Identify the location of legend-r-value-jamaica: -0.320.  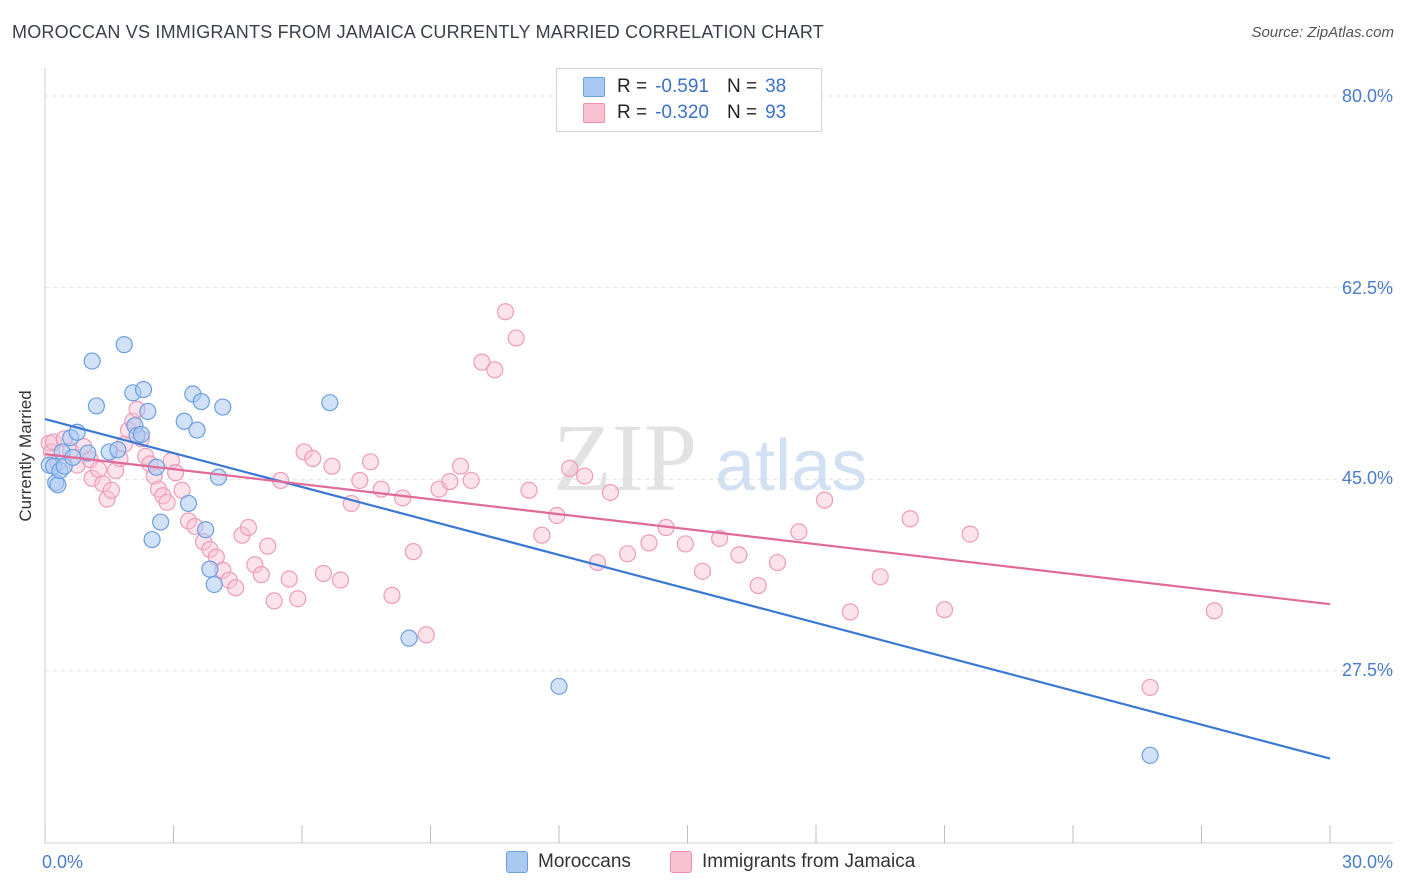
(682, 112).